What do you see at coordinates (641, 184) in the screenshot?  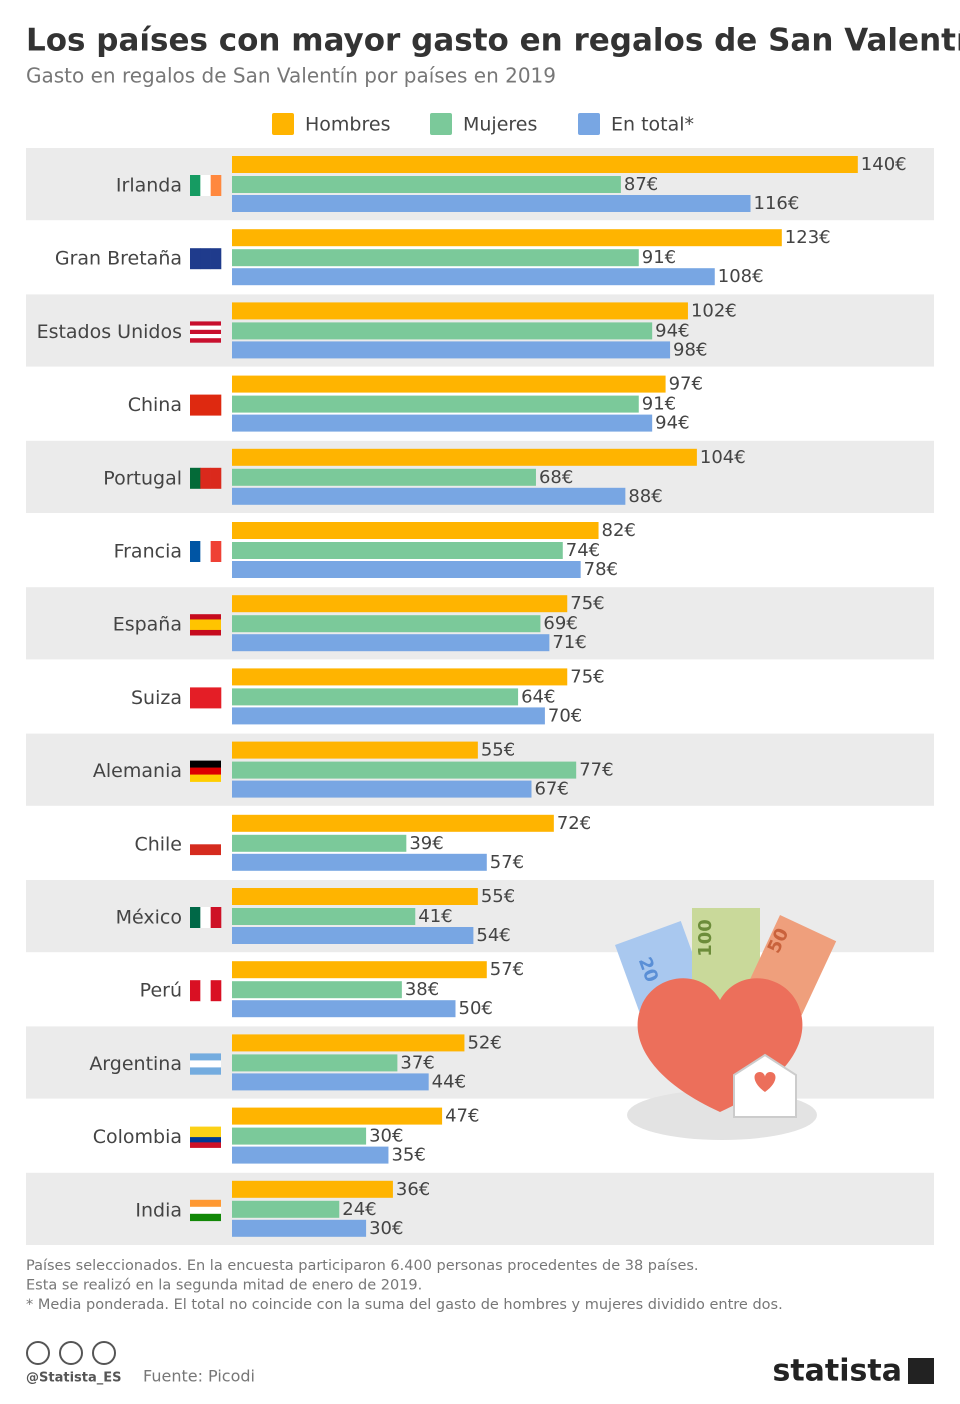 I see `value-label: 87€` at bounding box center [641, 184].